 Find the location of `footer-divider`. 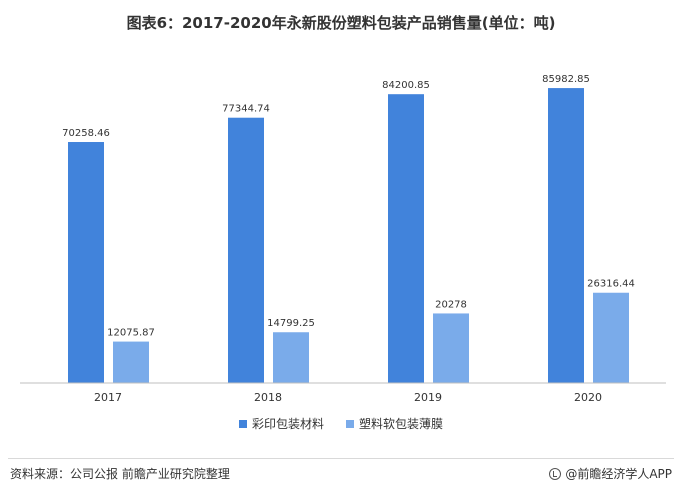

footer-divider is located at coordinates (341, 458).